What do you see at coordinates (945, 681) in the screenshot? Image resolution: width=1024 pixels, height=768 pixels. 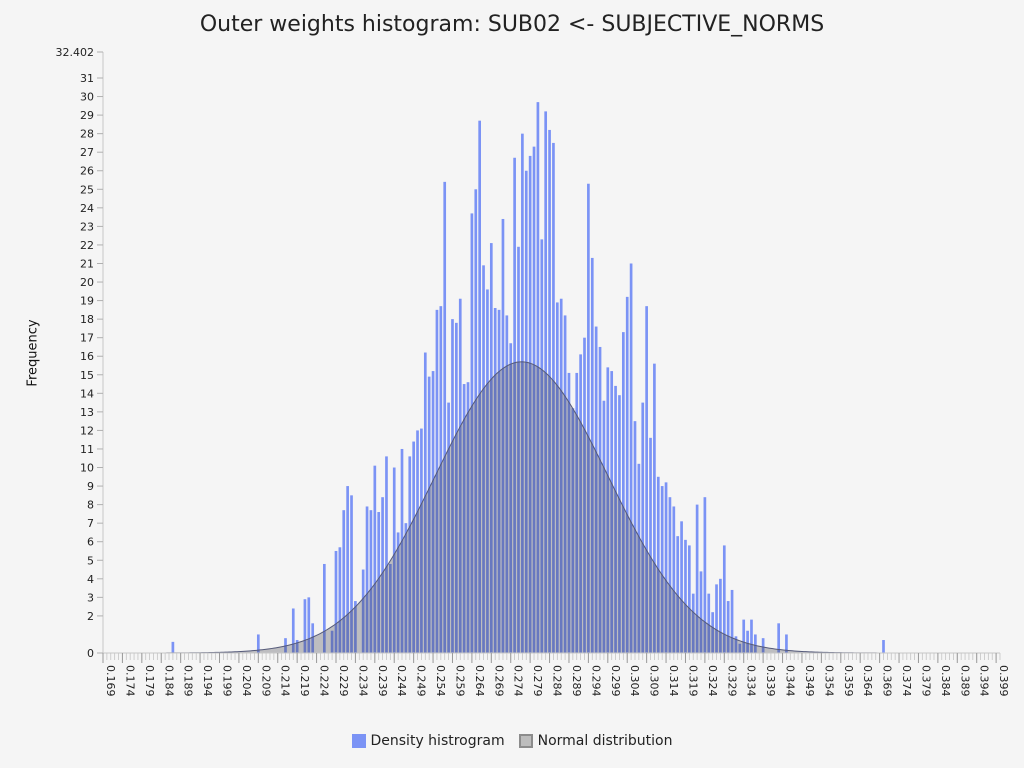 I see `x-tick-label: 0.384` at bounding box center [945, 681].